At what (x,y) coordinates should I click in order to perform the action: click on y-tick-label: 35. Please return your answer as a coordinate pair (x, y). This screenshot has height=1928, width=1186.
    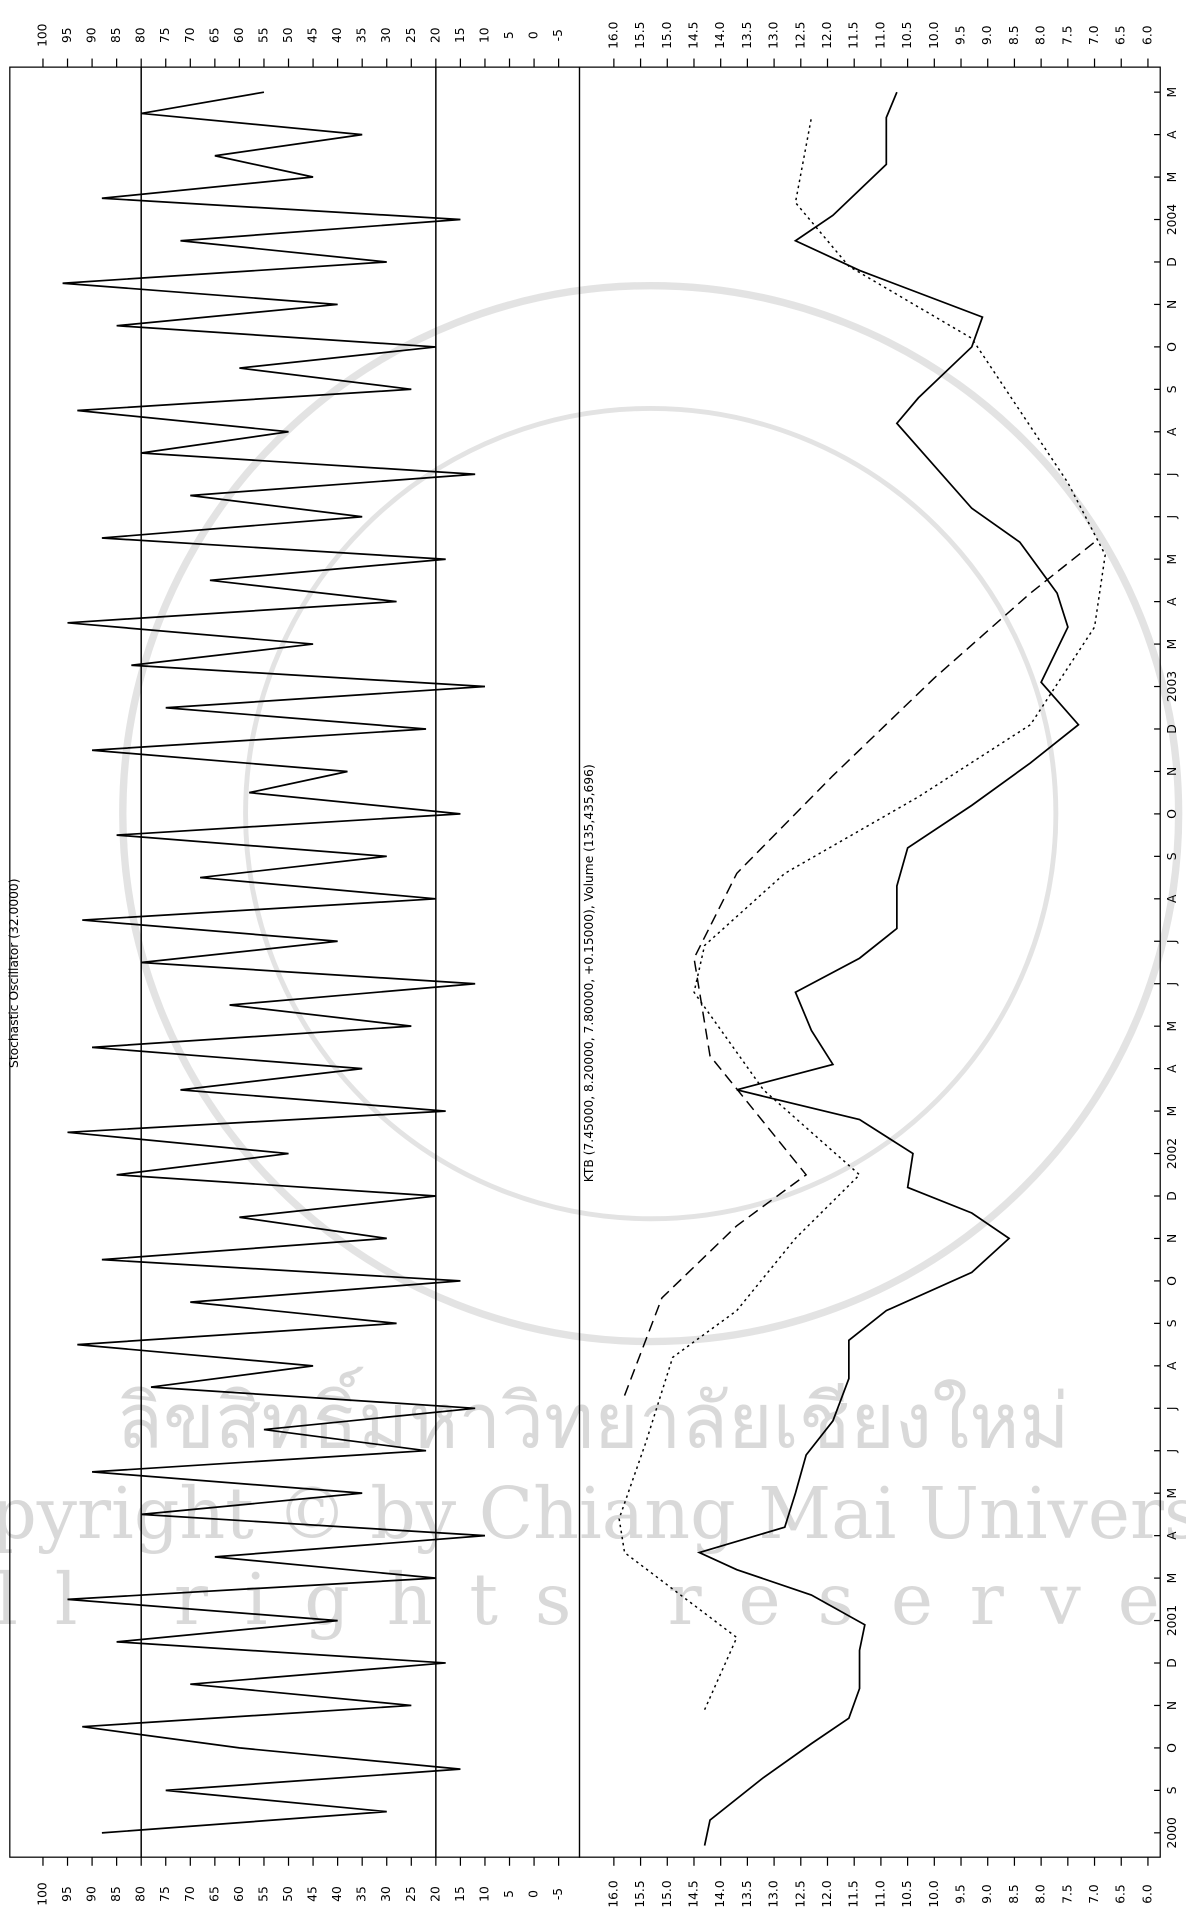
    Looking at the image, I should click on (362, 1894).